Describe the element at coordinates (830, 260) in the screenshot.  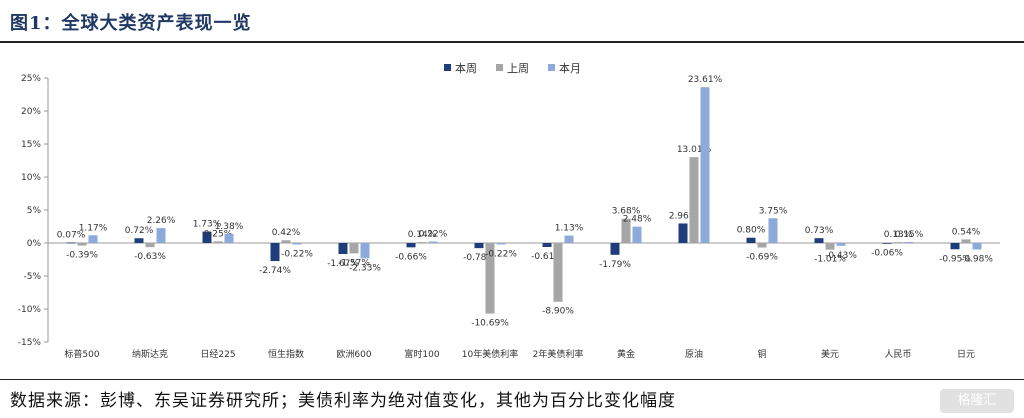
I see `data-label: -1.01%` at that location.